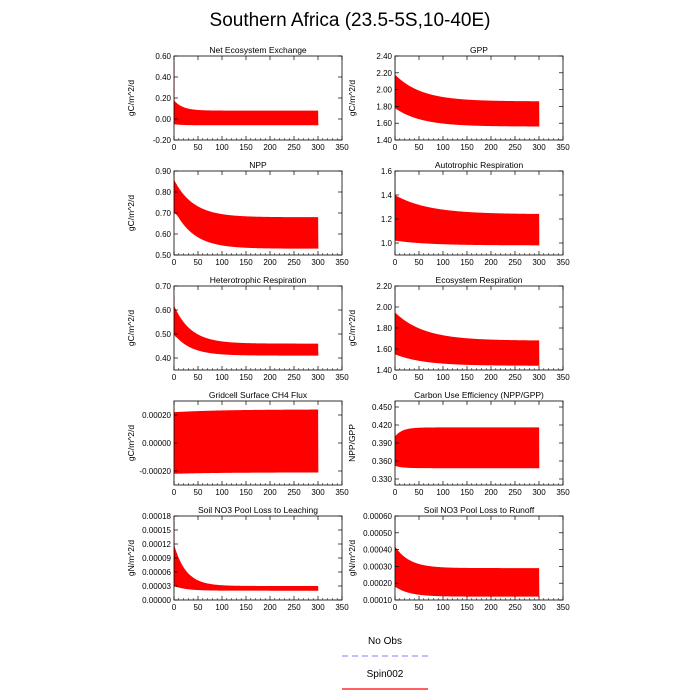  Describe the element at coordinates (384, 140) in the screenshot. I see `y-tick-label: 1.40` at that location.